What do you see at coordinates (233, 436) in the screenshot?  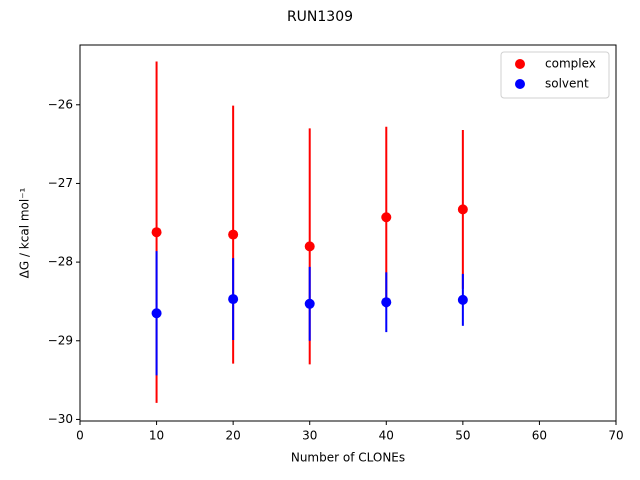 I see `x-tick-label: 20` at bounding box center [233, 436].